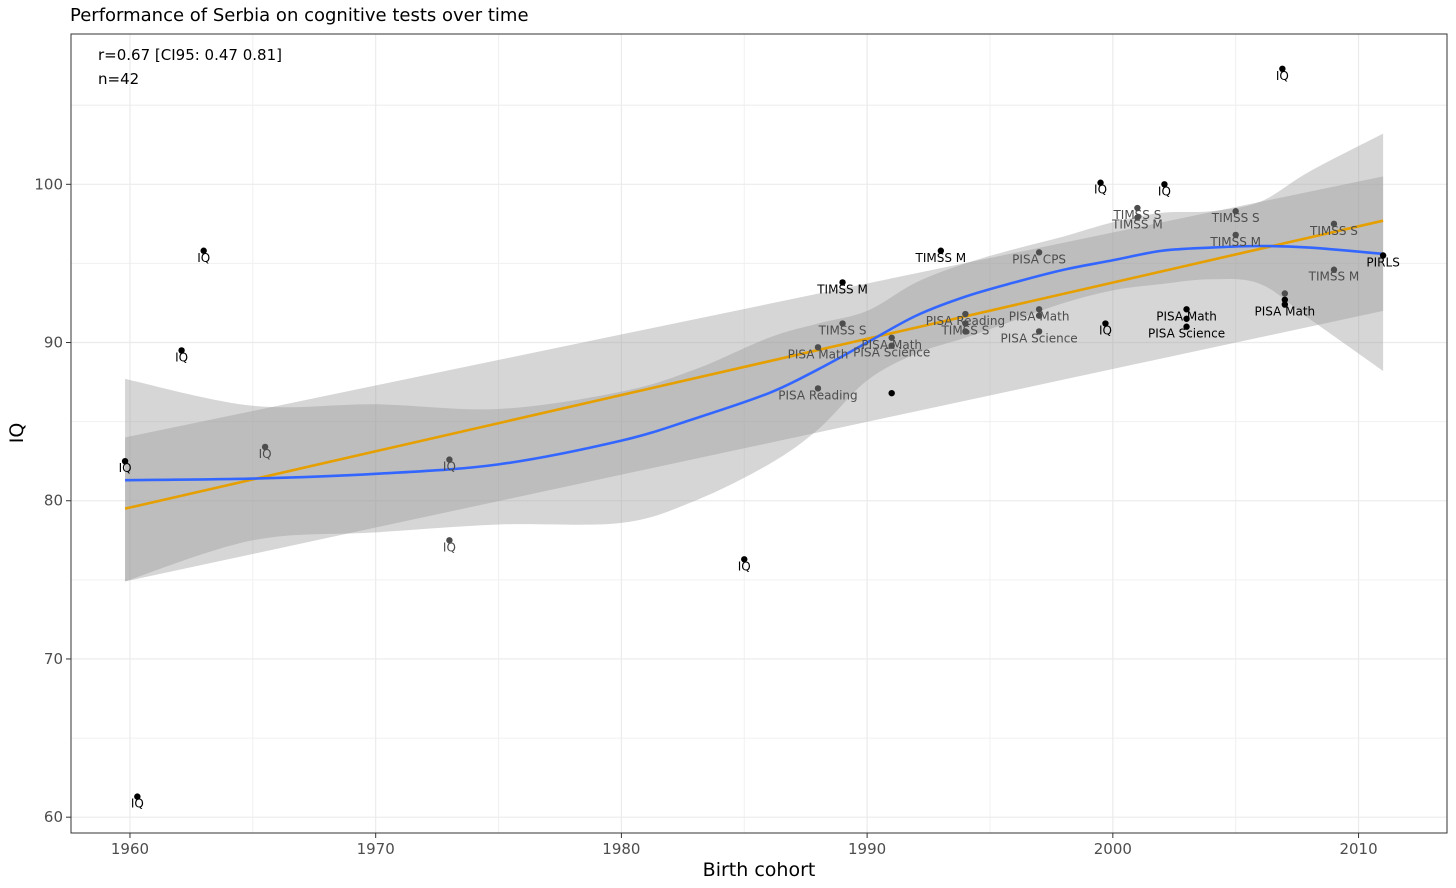 The width and height of the screenshot is (1456, 888). Describe the element at coordinates (118, 79) in the screenshot. I see `sample-size-annotation: n=42` at that location.